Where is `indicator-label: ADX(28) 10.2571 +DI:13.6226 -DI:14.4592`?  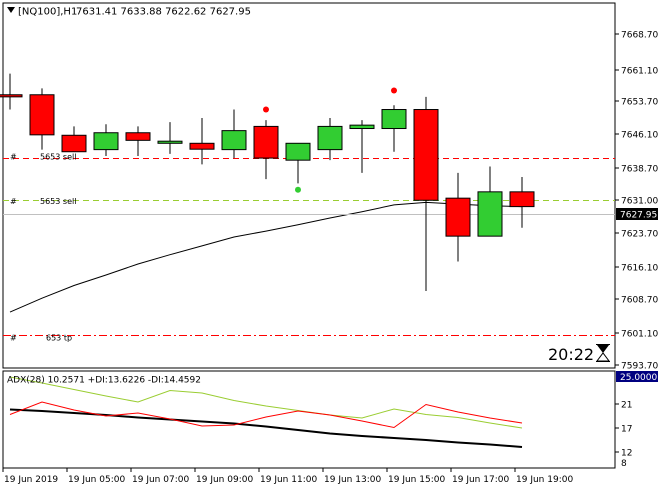 indicator-label: ADX(28) 10.2571 +DI:13.6226 -DI:14.4592 is located at coordinates (104, 381).